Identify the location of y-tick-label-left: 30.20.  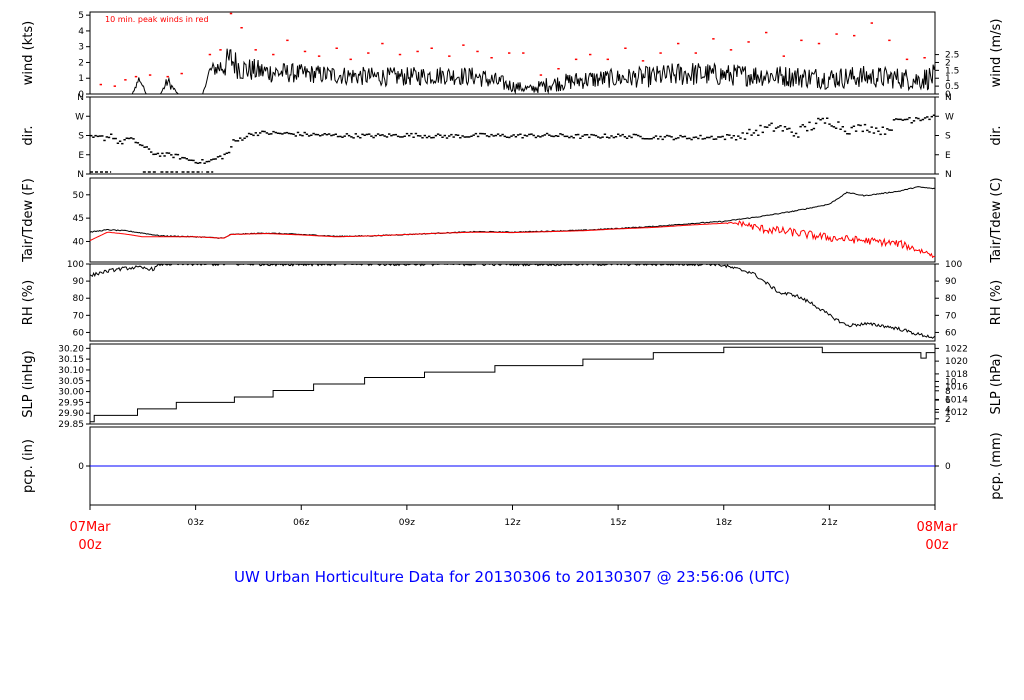
(71, 349).